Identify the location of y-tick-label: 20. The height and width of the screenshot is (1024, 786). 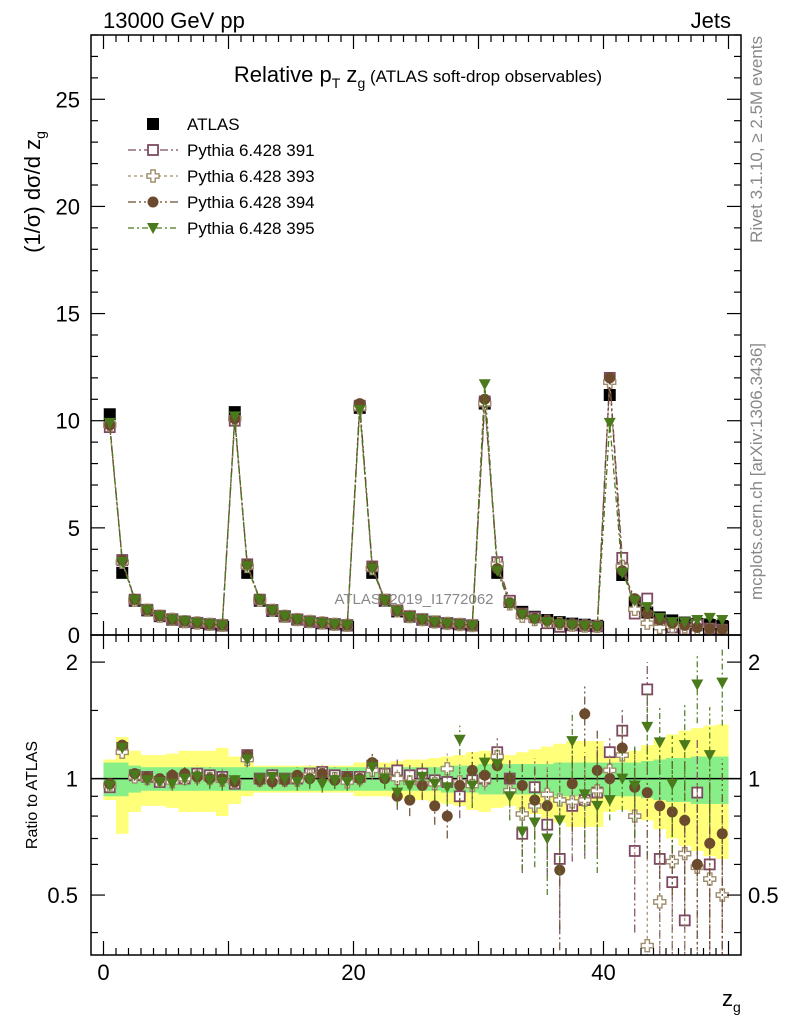
(68, 206).